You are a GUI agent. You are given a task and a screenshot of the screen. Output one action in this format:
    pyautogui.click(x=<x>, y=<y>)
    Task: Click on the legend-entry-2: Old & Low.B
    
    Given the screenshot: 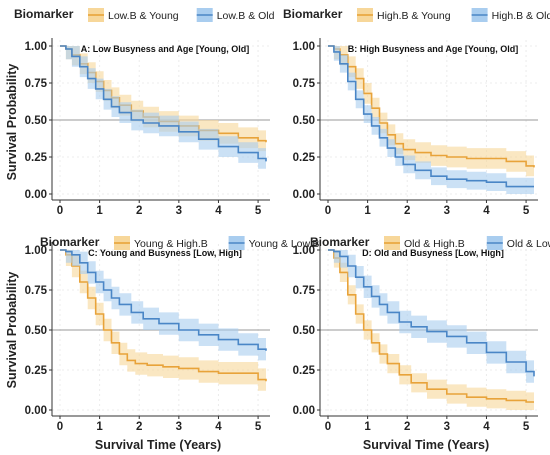 What is the action you would take?
    pyautogui.click(x=528, y=244)
    